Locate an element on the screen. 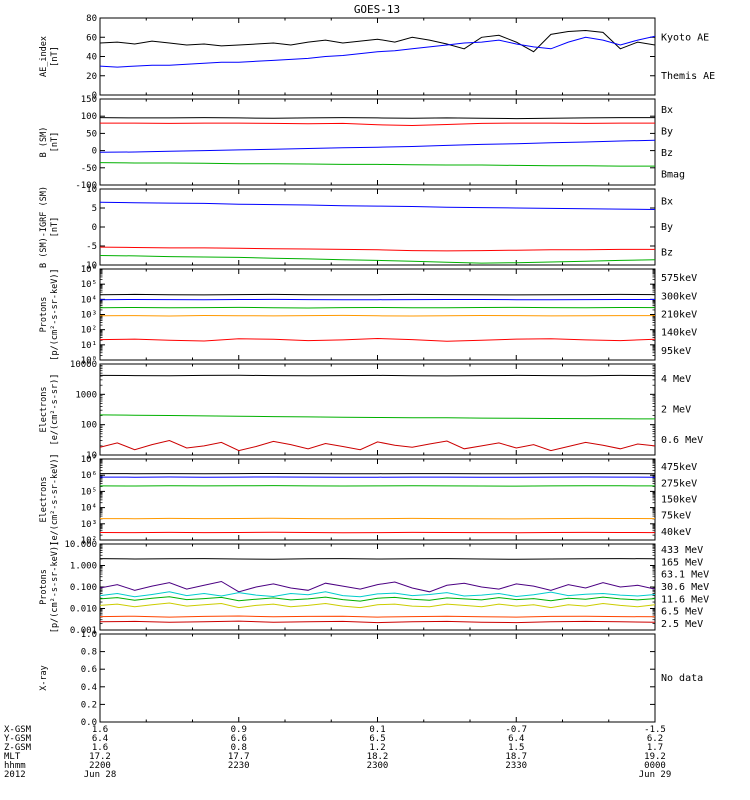  ephemeris-value: 1.7 is located at coordinates (655, 748).